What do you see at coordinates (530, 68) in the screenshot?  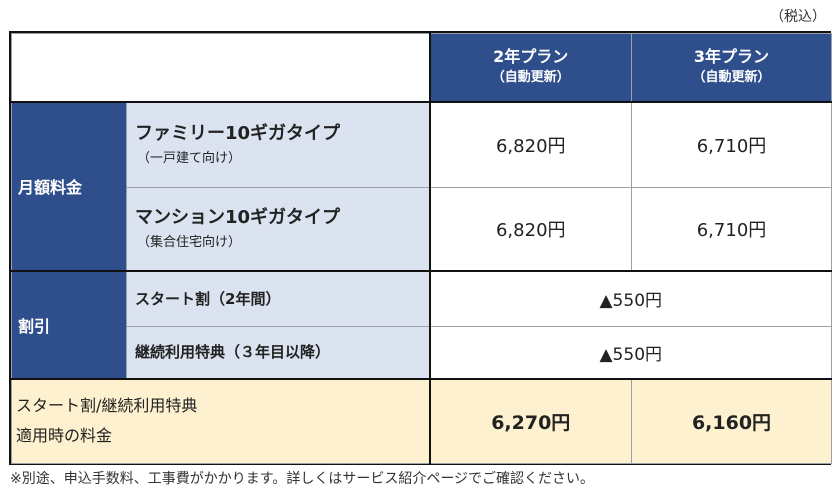 I see `plan-header-2year: 2年プラン （自動更新）` at bounding box center [530, 68].